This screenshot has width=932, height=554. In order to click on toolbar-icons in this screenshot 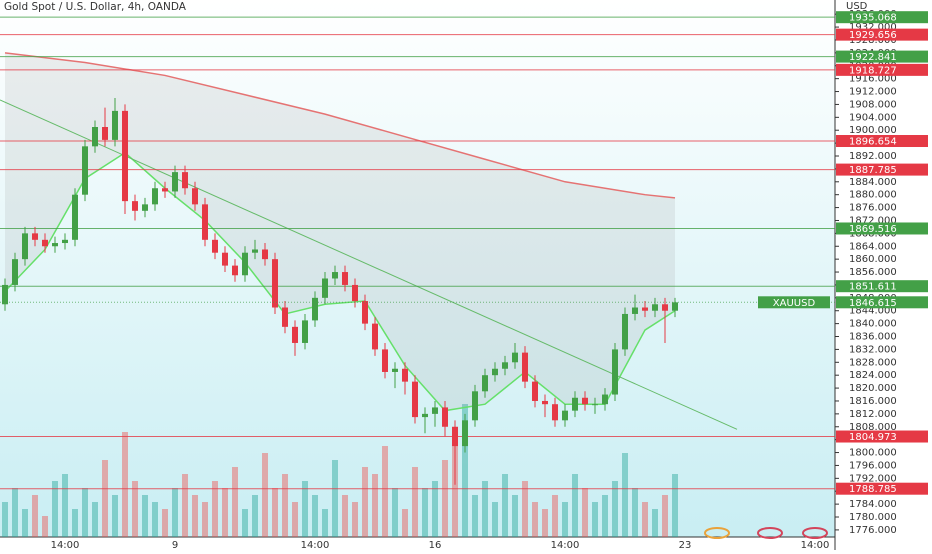, I will do `click(766, 533)`.